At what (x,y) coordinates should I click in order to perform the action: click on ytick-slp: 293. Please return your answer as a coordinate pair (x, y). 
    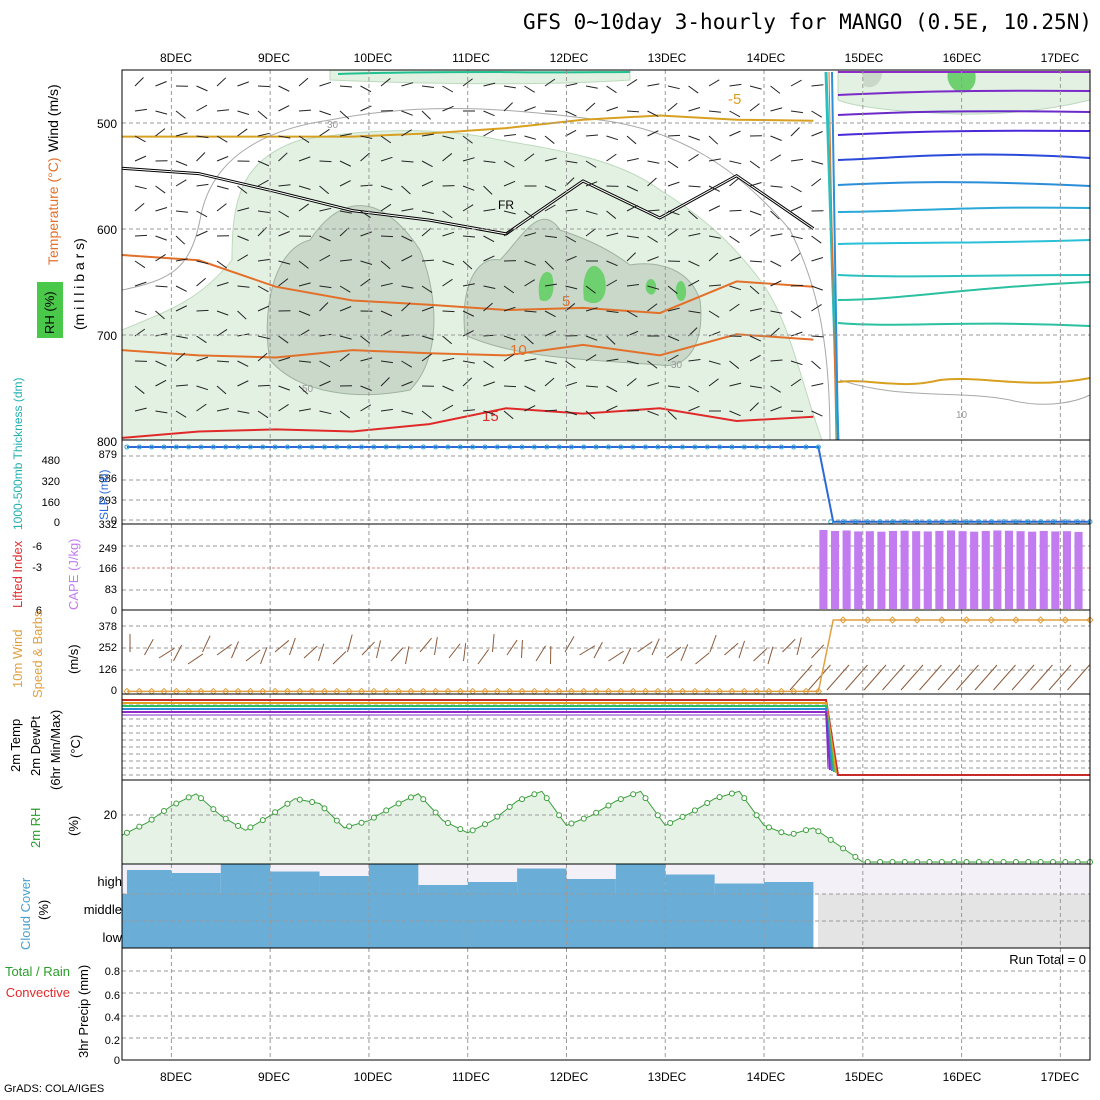
    Looking at the image, I should click on (108, 501).